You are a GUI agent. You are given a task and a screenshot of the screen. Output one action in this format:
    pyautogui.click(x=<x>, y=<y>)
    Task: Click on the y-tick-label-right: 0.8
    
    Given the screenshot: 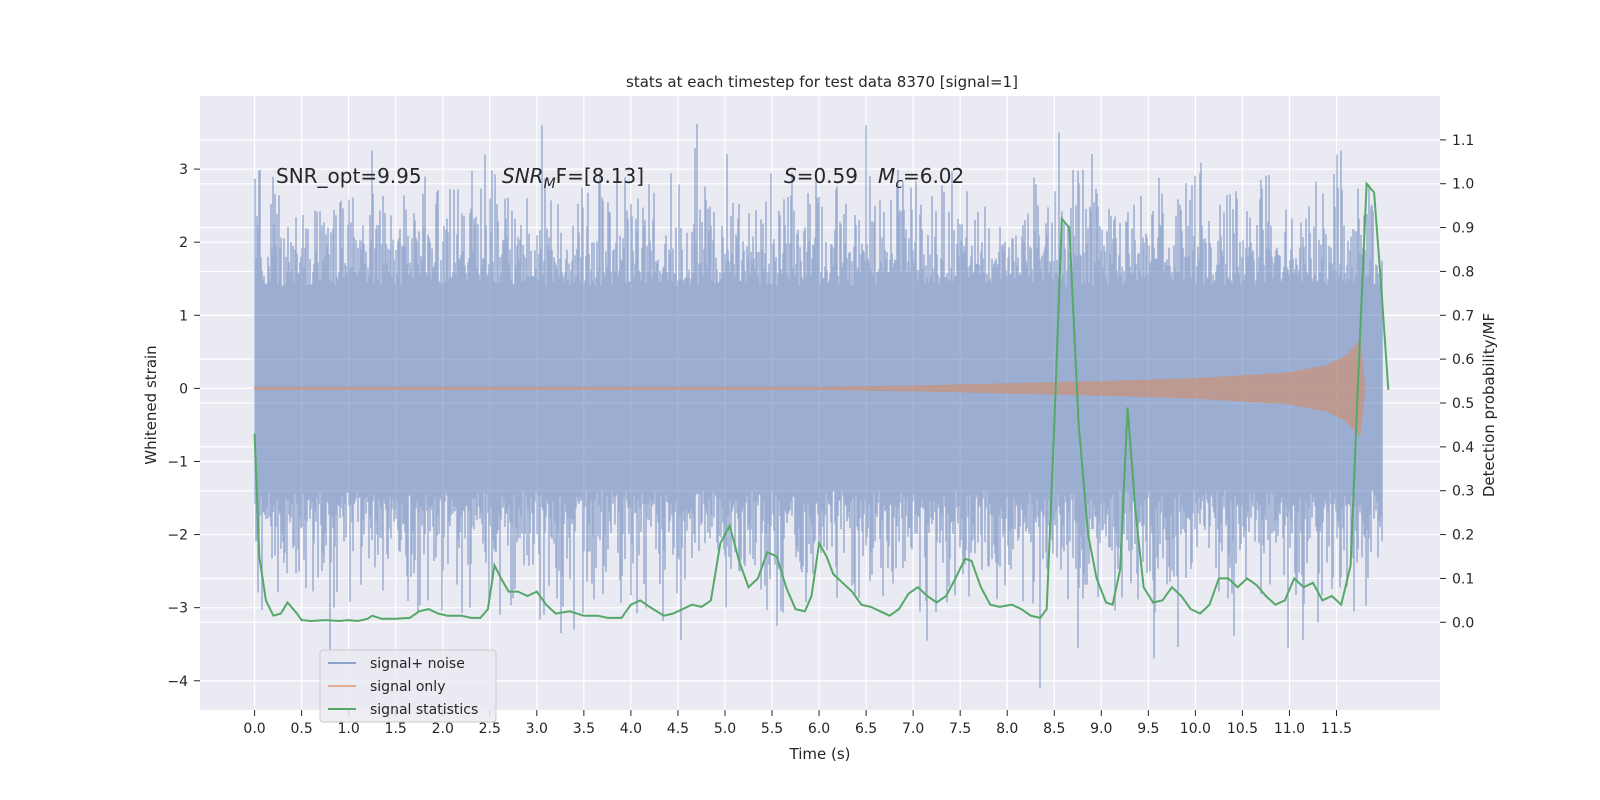 What is the action you would take?
    pyautogui.click(x=1463, y=272)
    